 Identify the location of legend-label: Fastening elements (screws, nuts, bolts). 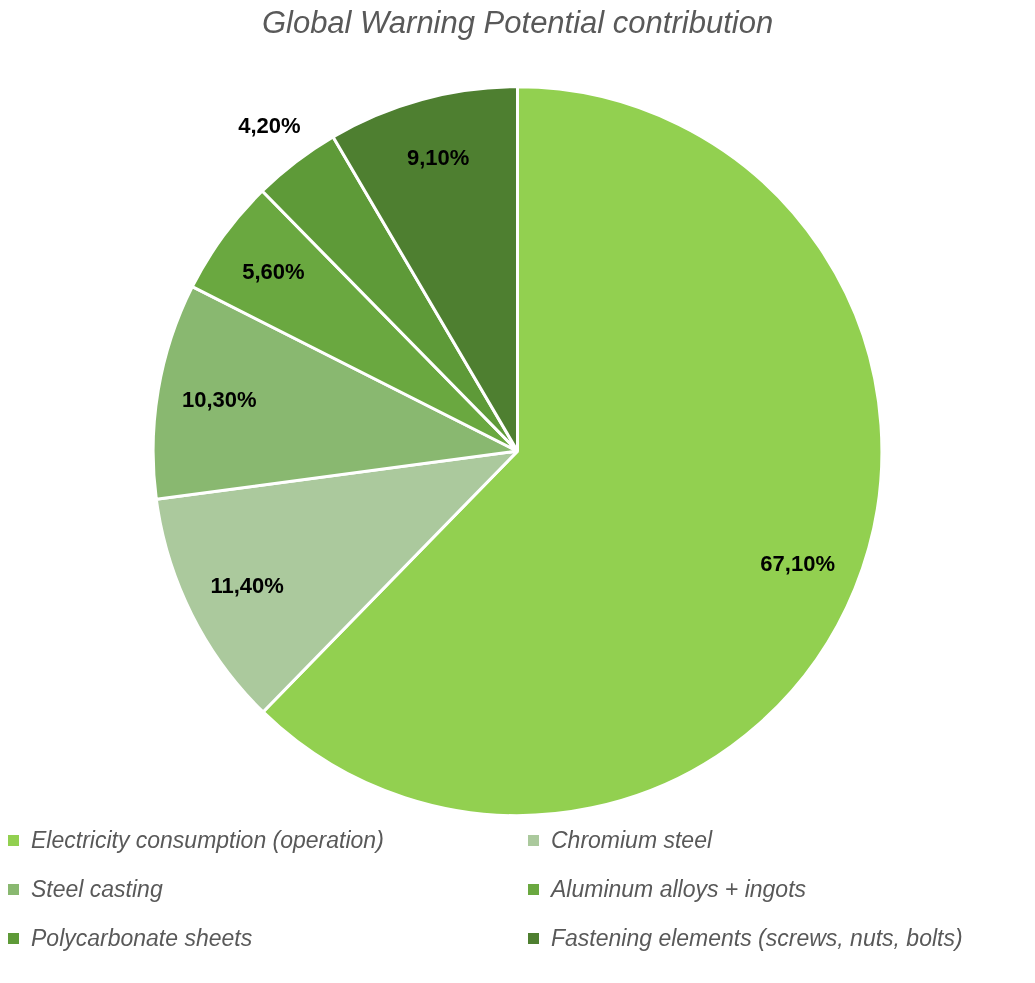
(757, 938).